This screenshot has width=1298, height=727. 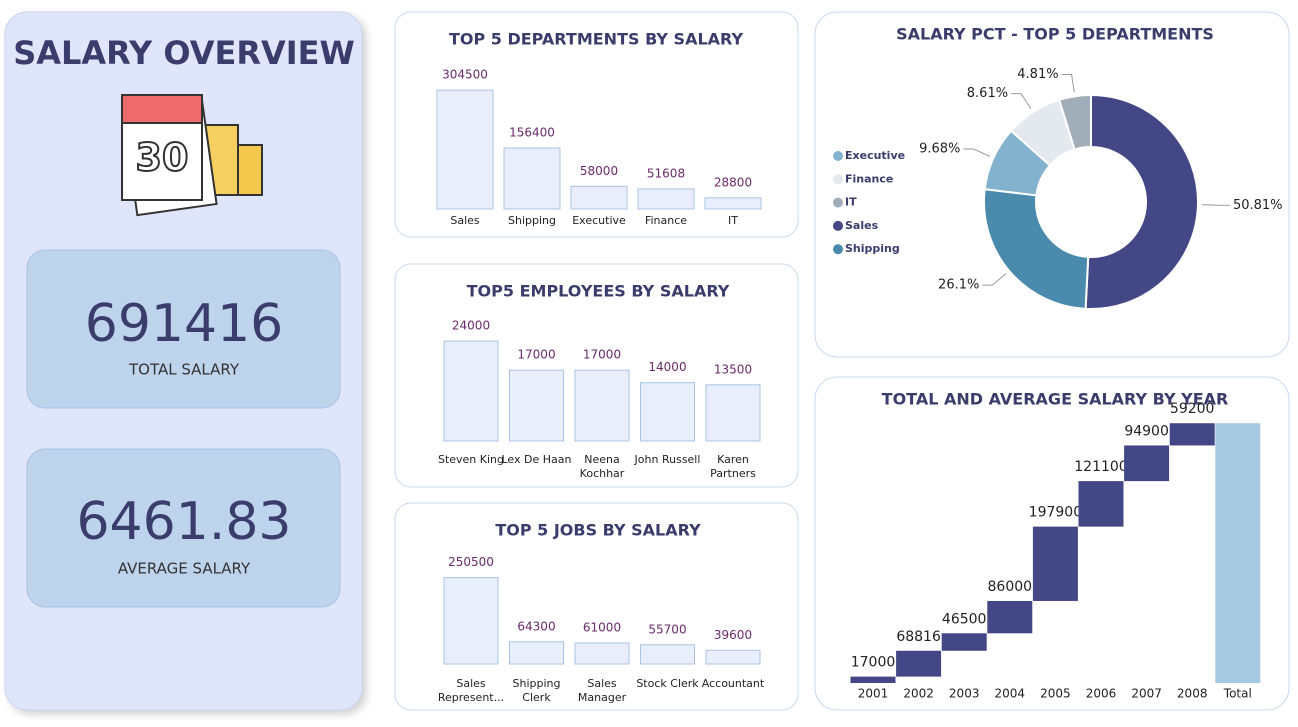 I want to click on data-label: 55700, so click(x=667, y=629).